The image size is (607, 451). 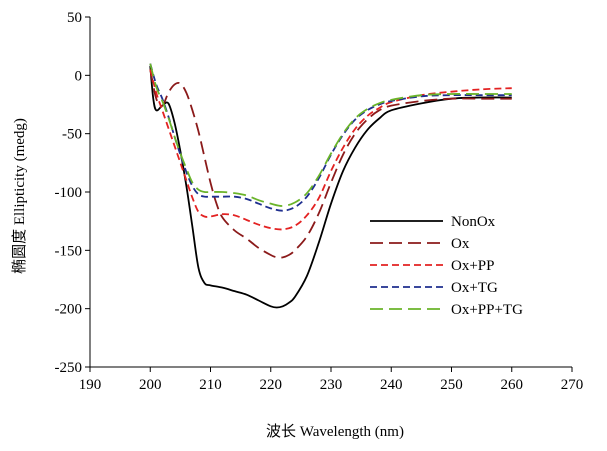 I want to click on y-tick-label: 0, so click(x=79, y=76).